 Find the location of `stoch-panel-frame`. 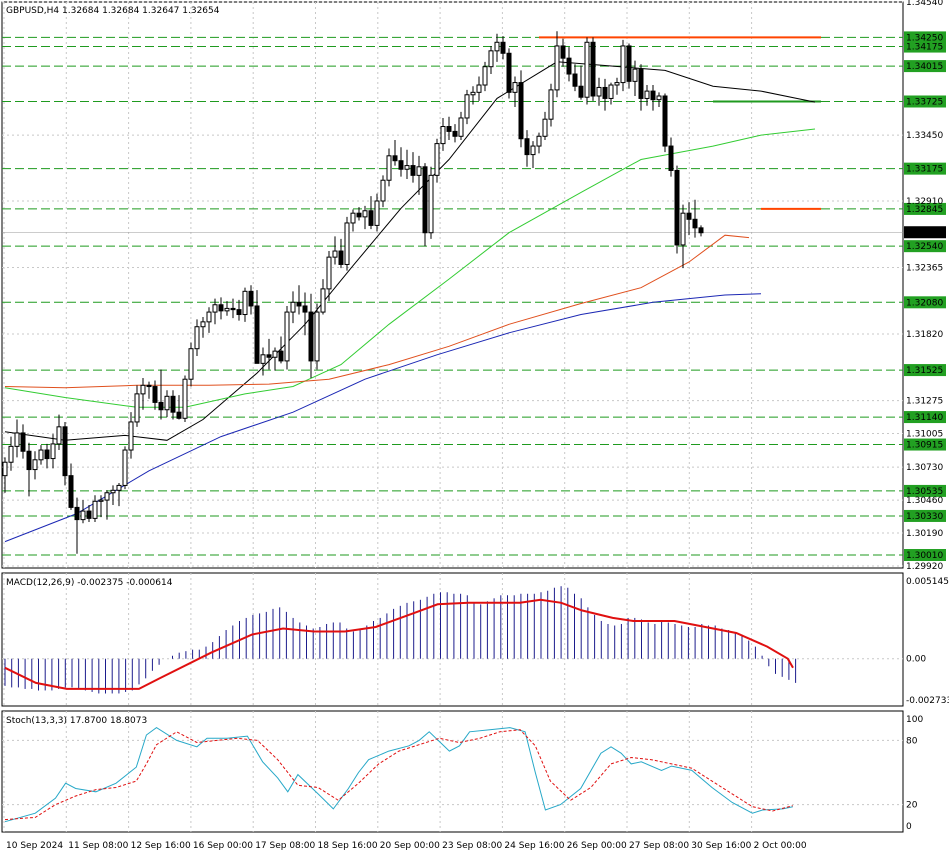

stoch-panel-frame is located at coordinates (452, 771).